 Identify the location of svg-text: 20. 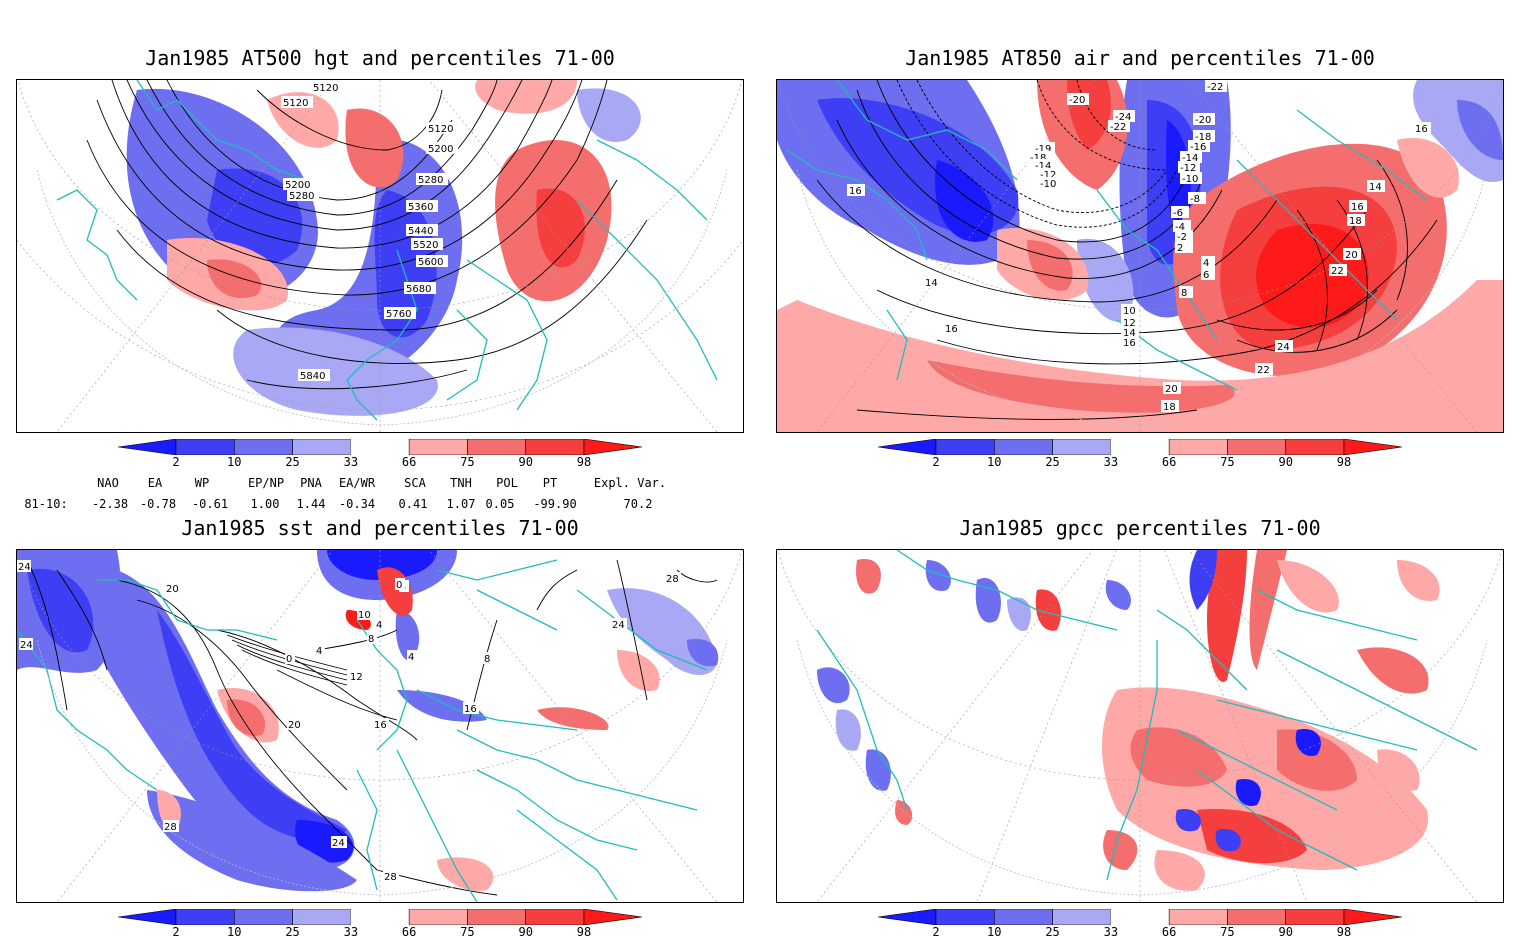
(1351, 255).